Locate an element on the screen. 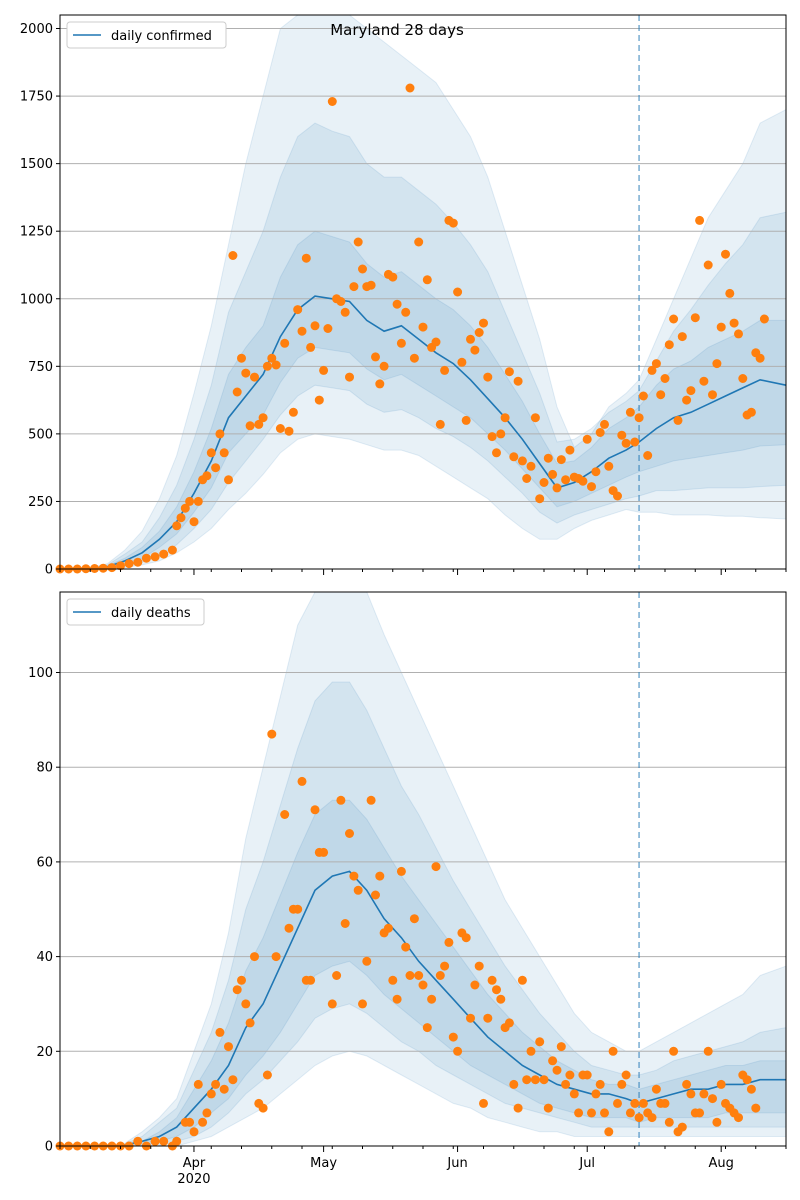 This screenshot has height=1200, width=800. y-tick-label: 80 is located at coordinates (44, 768).